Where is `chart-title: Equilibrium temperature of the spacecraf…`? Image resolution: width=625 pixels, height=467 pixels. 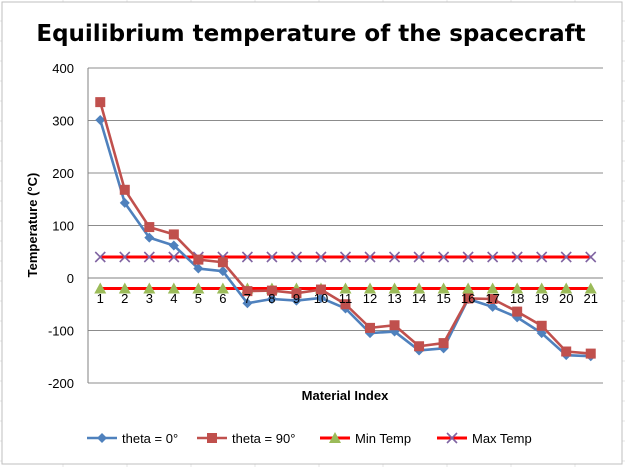 chart-title: Equilibrium temperature of the spacecraf… is located at coordinates (310, 34).